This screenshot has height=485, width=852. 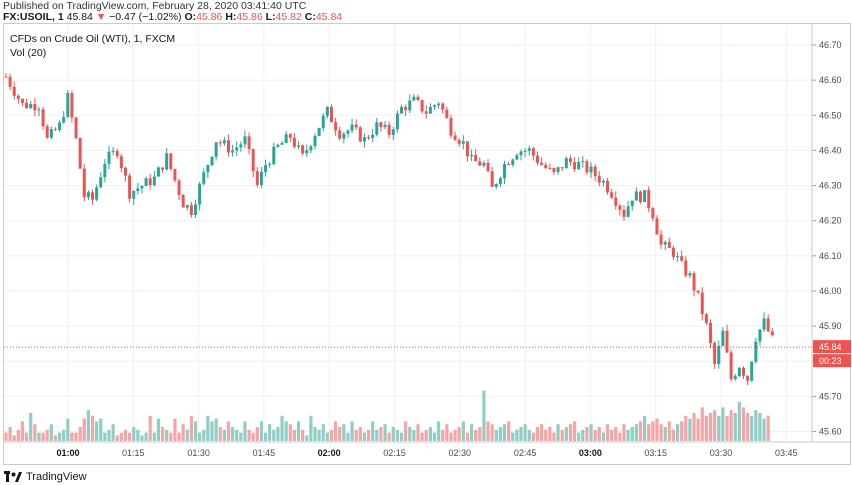 I want to click on close-label: C:, so click(x=310, y=17).